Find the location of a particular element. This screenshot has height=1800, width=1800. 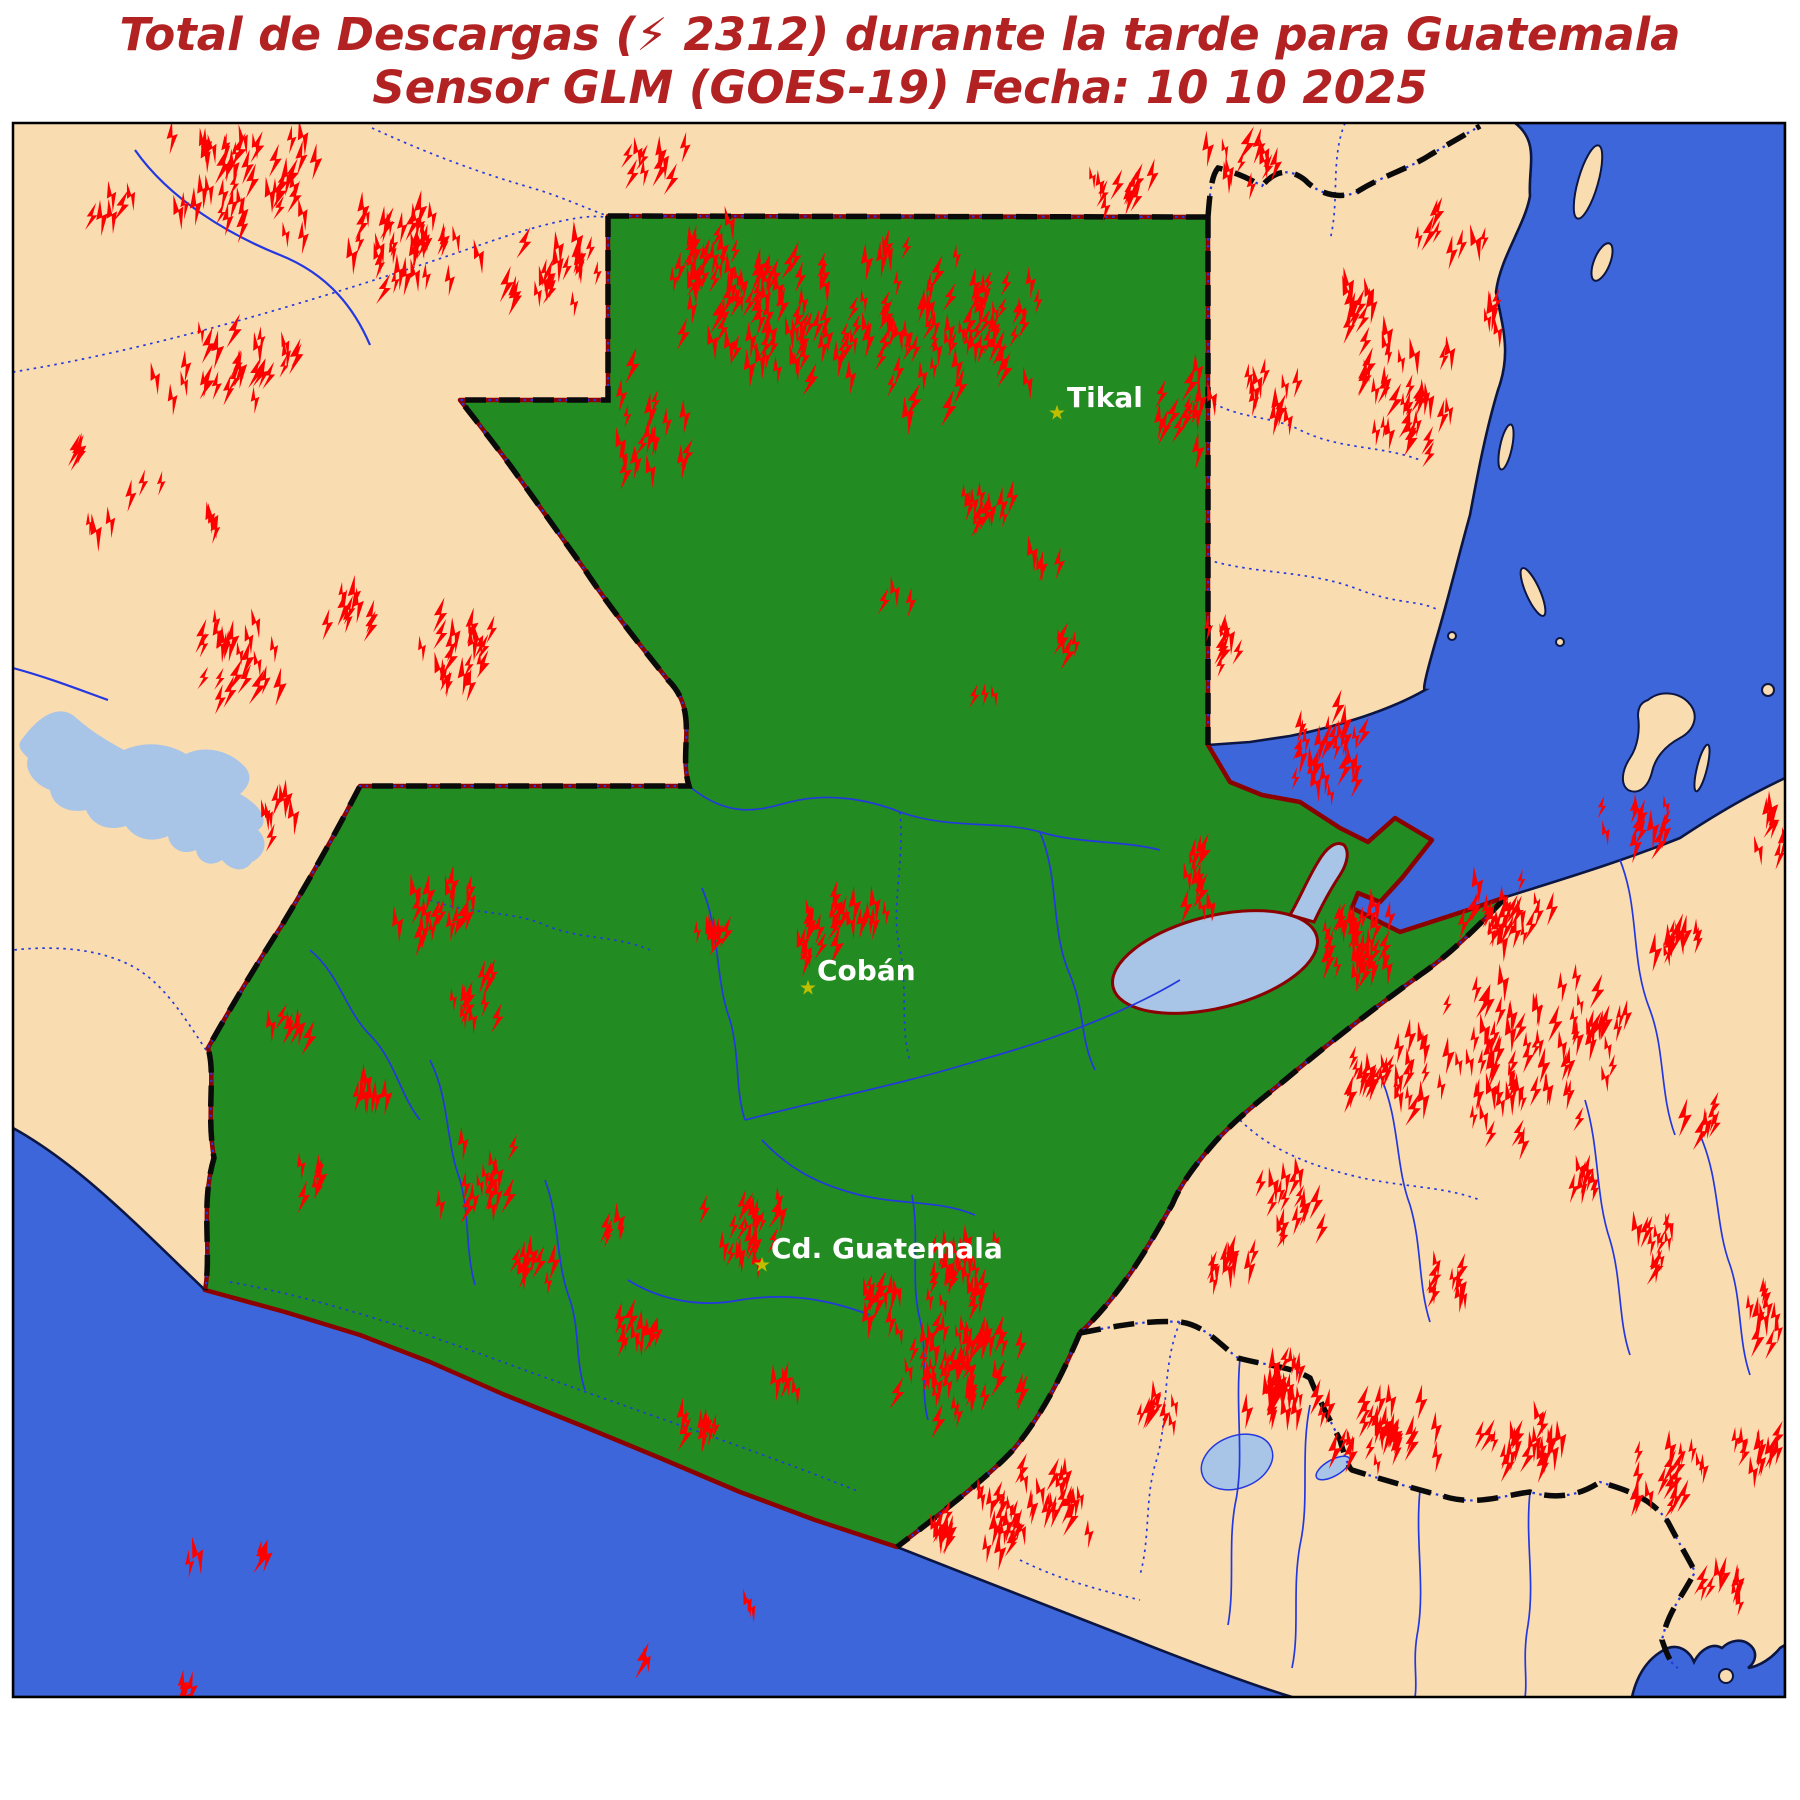

city-label: Cd. Guatemala is located at coordinates (887, 1248).